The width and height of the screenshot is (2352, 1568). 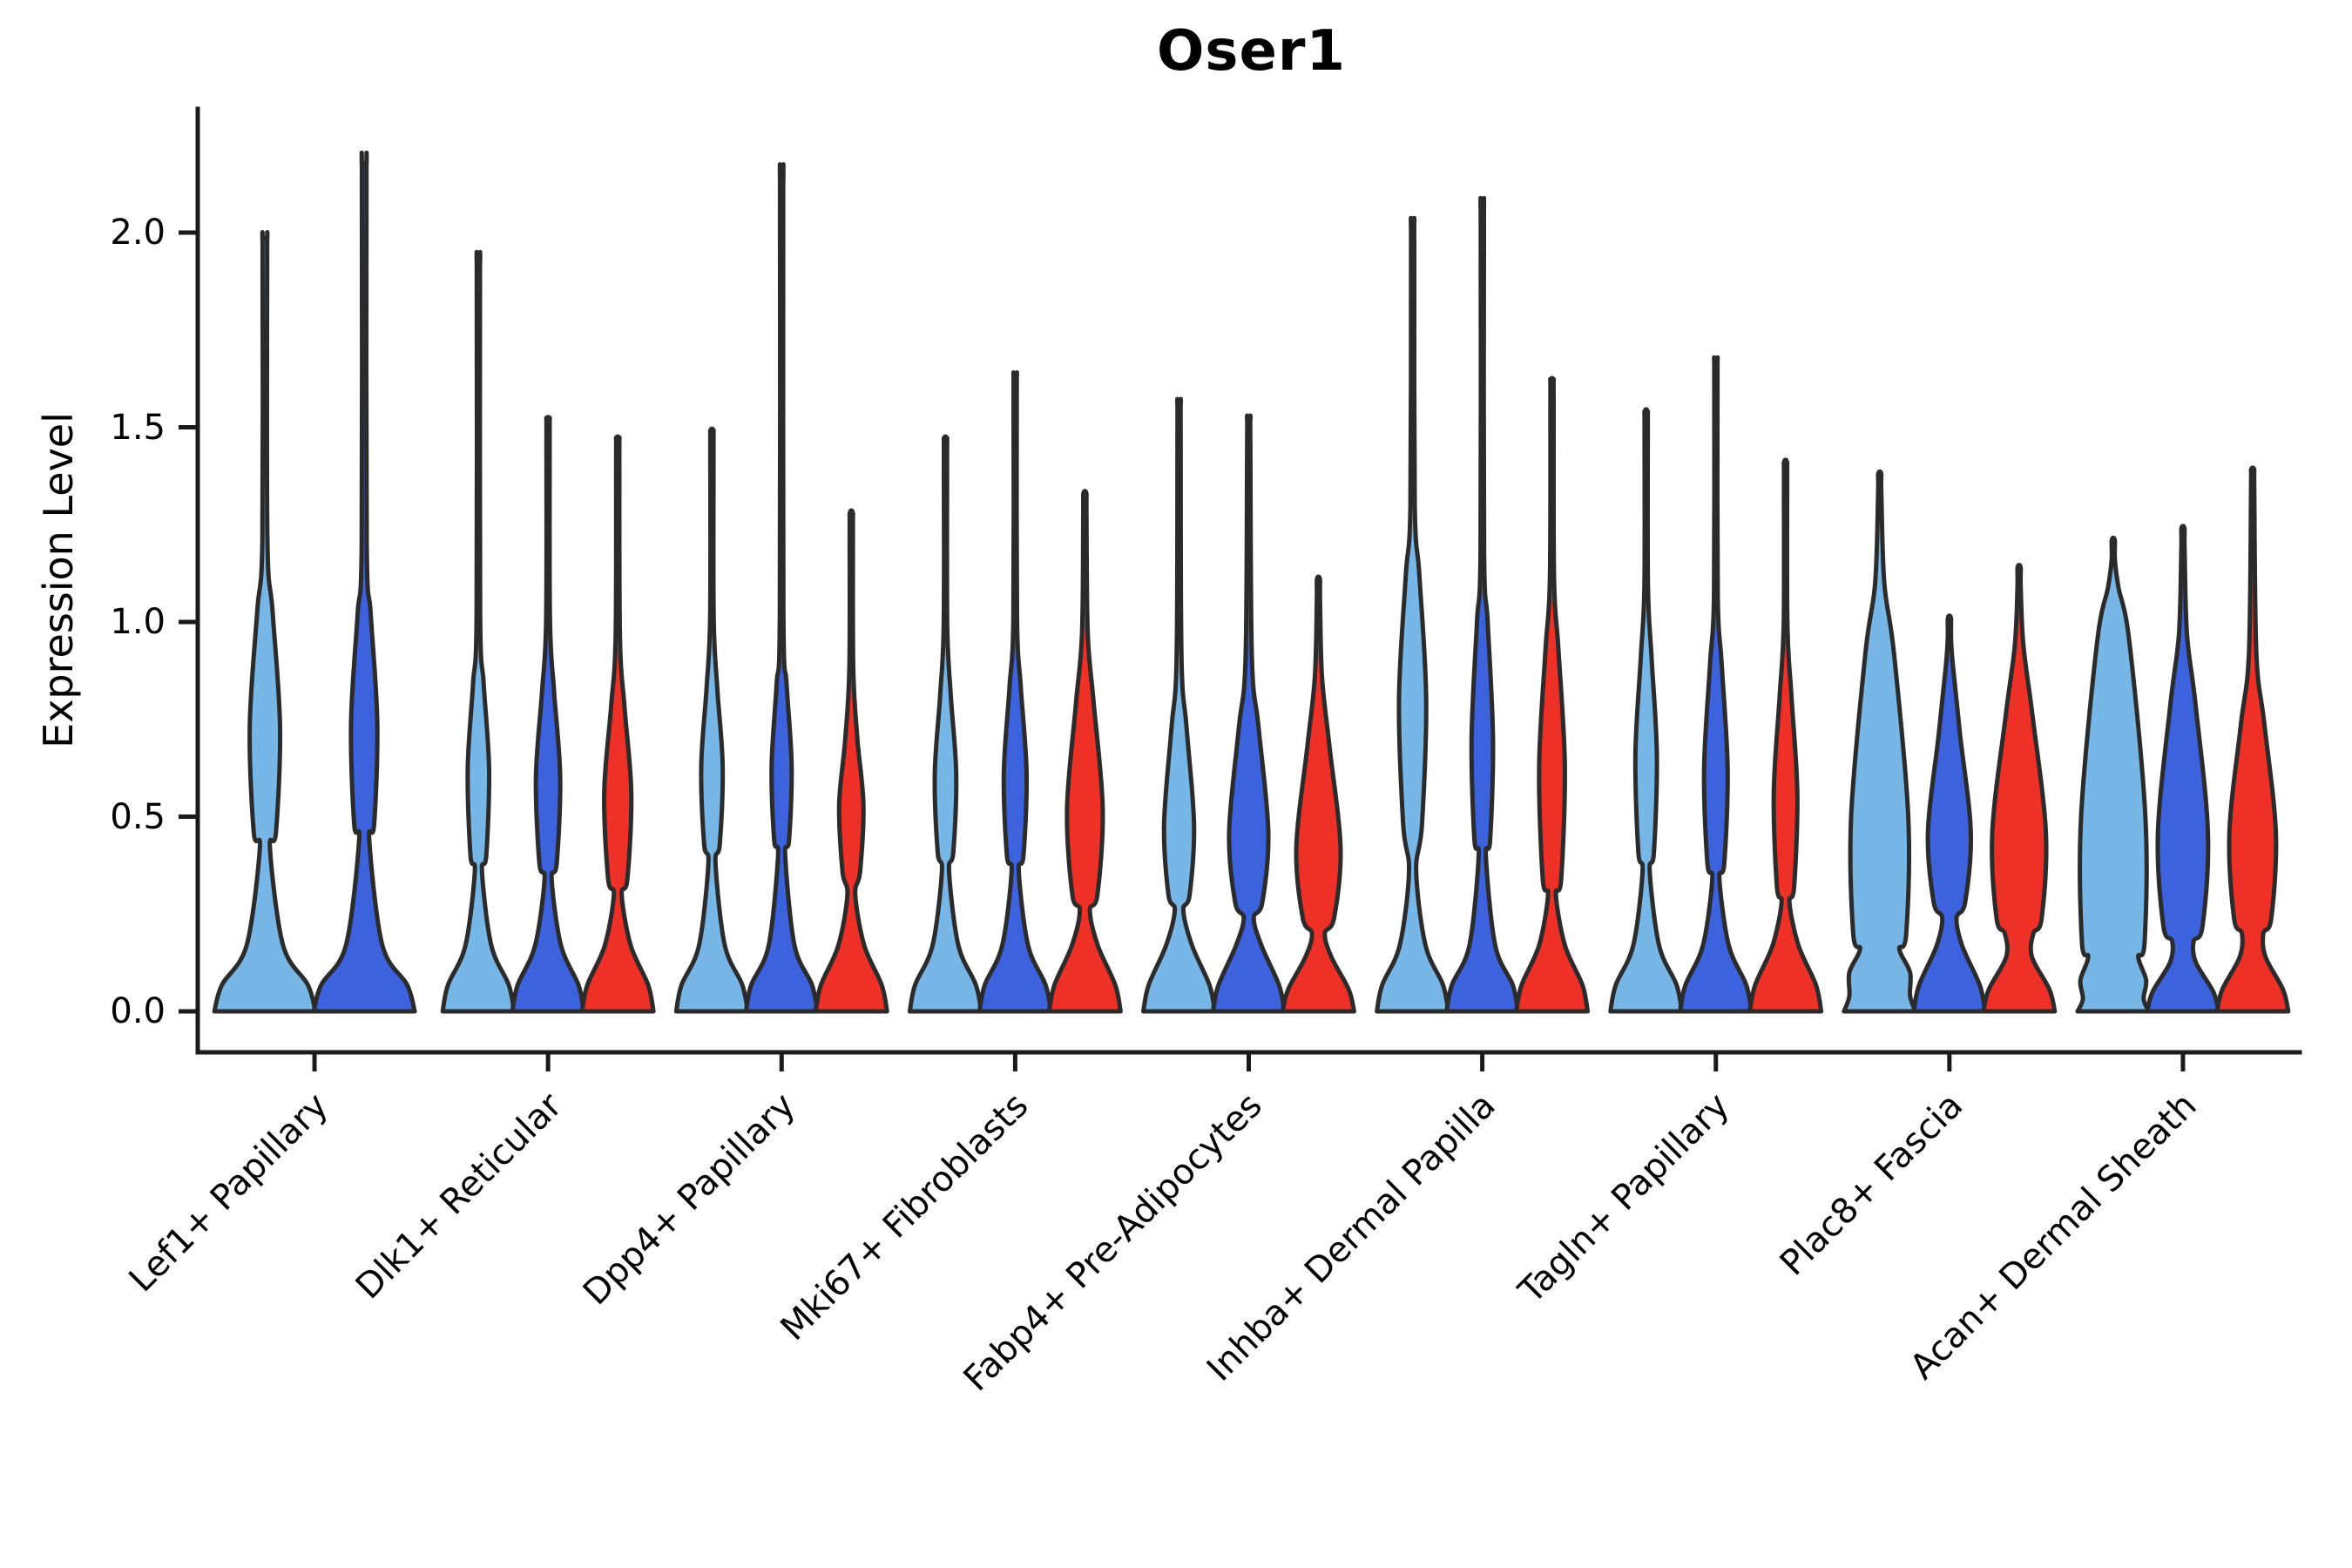 I want to click on y-tick-label: 2.0, so click(x=138, y=233).